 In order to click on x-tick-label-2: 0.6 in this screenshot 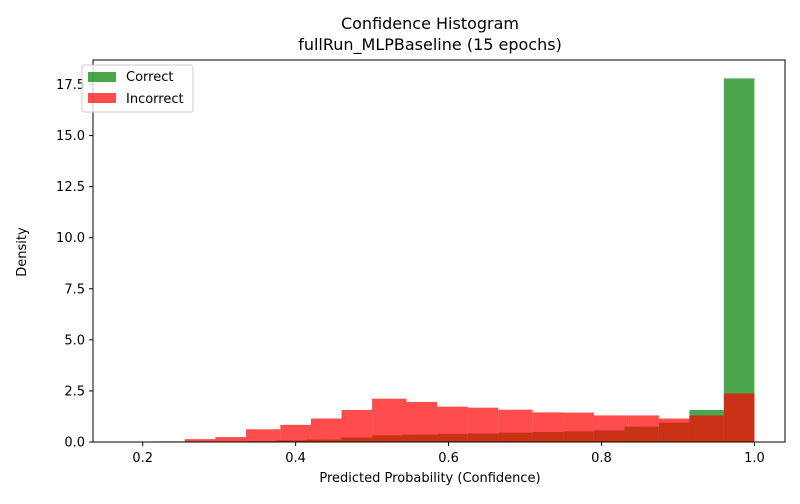, I will do `click(448, 458)`.